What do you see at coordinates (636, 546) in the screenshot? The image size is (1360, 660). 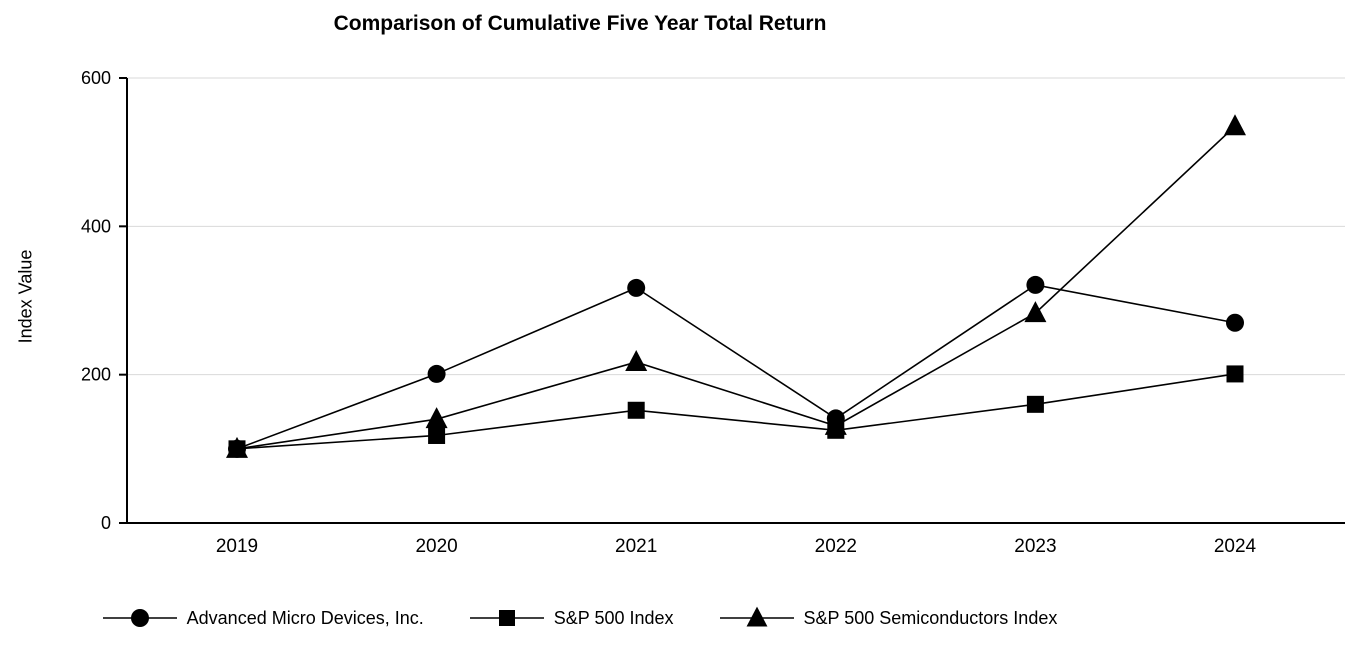 I see `svg-text: 2021` at bounding box center [636, 546].